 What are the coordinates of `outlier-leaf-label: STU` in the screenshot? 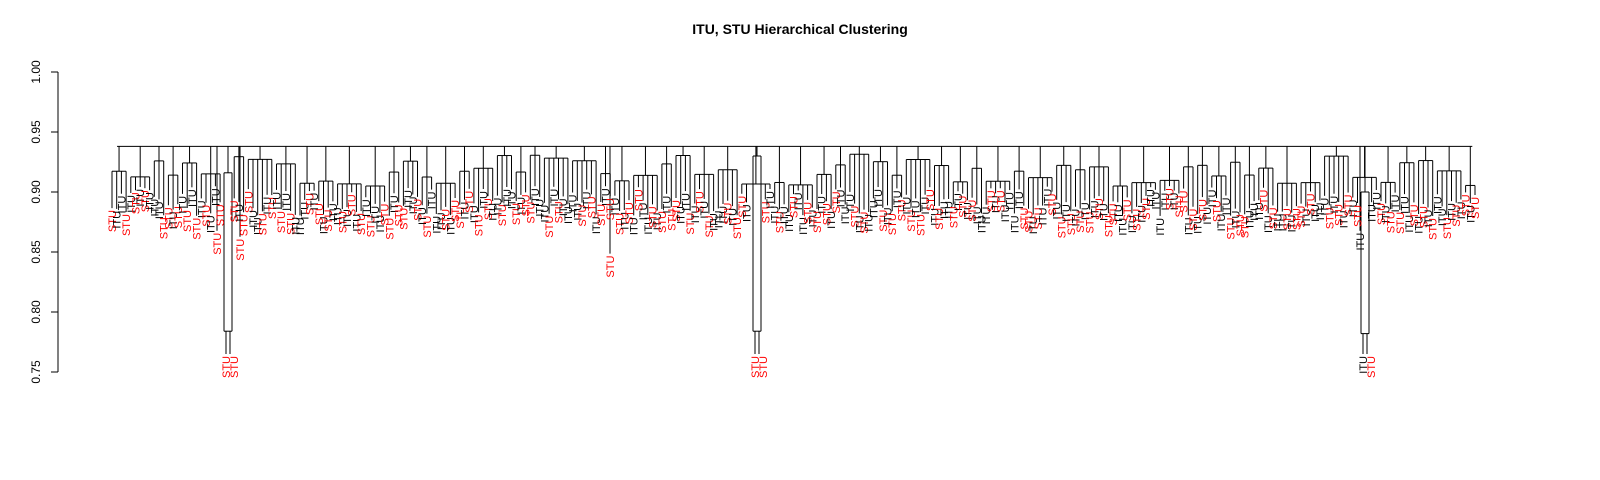 It's located at (756, 367).